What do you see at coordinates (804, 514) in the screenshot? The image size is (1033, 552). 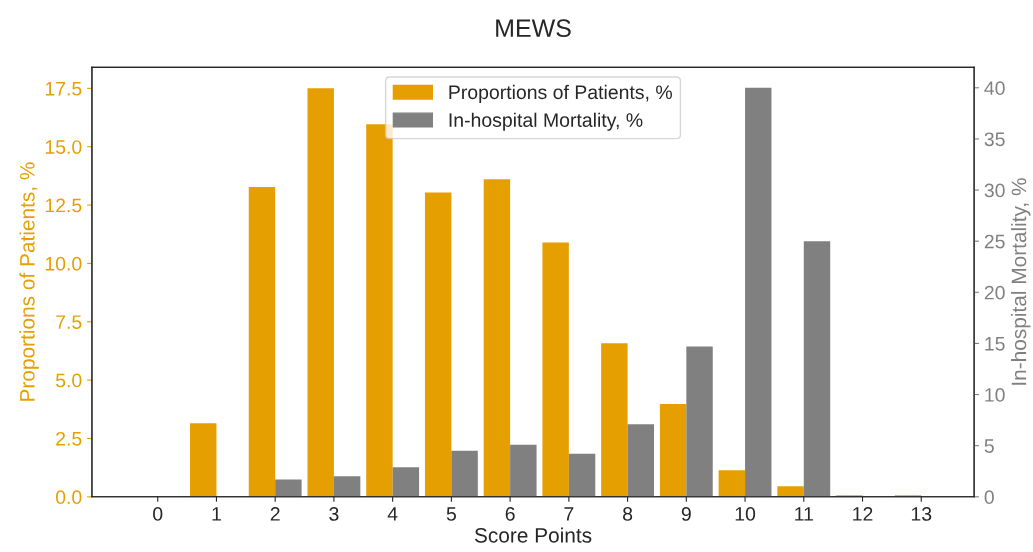 I see `x-tick-label: 11` at bounding box center [804, 514].